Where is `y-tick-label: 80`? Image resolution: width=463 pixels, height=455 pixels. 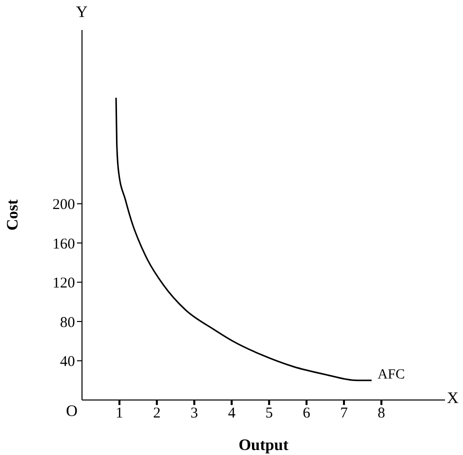
y-tick-label: 80 is located at coordinates (67, 322).